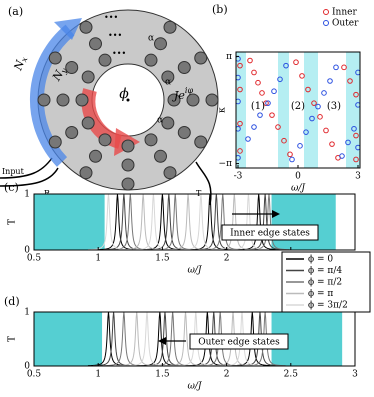 The height and width of the screenshot is (397, 374). Describe the element at coordinates (325, 271) in the screenshot. I see `legend-label: ϕ = π/4` at that location.